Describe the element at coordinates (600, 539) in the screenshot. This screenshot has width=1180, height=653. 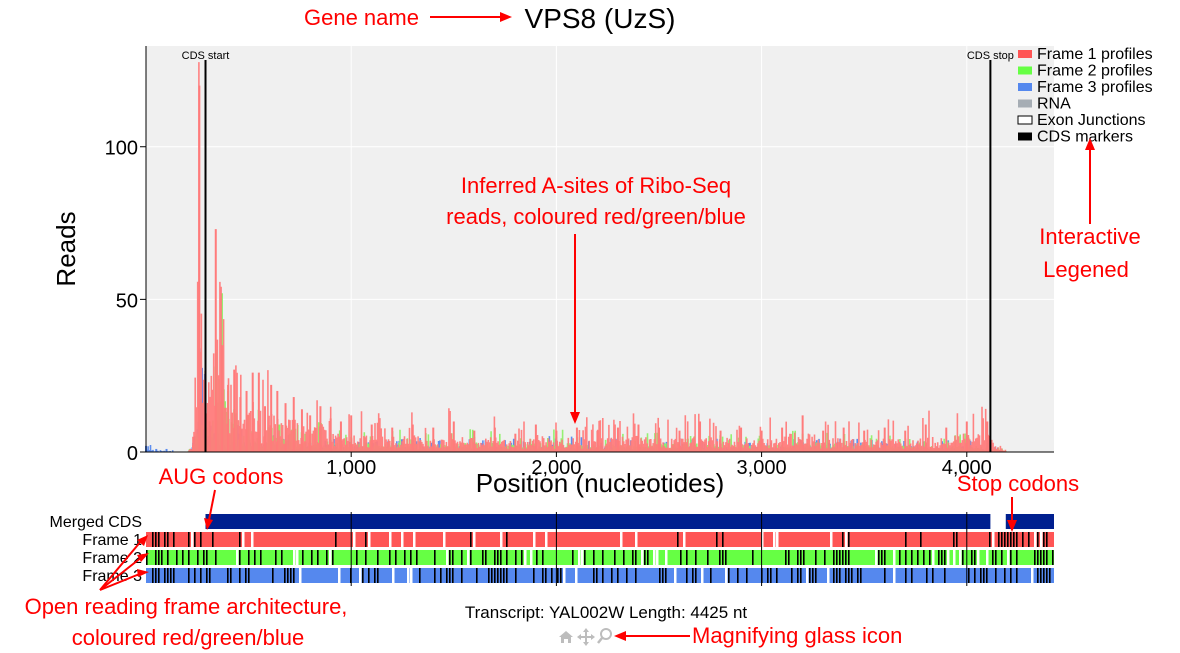
I see `frame-track` at that location.